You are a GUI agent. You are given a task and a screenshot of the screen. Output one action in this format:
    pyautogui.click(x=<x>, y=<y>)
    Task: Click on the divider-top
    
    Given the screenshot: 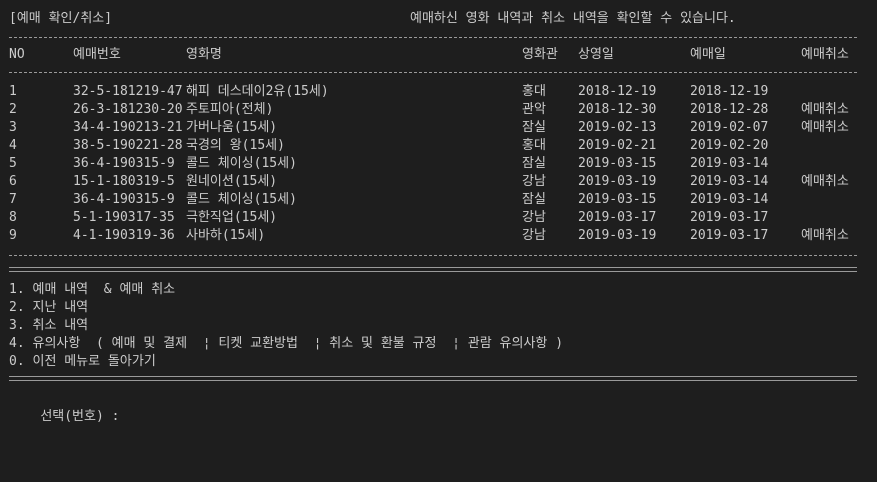 What is the action you would take?
    pyautogui.click(x=433, y=38)
    